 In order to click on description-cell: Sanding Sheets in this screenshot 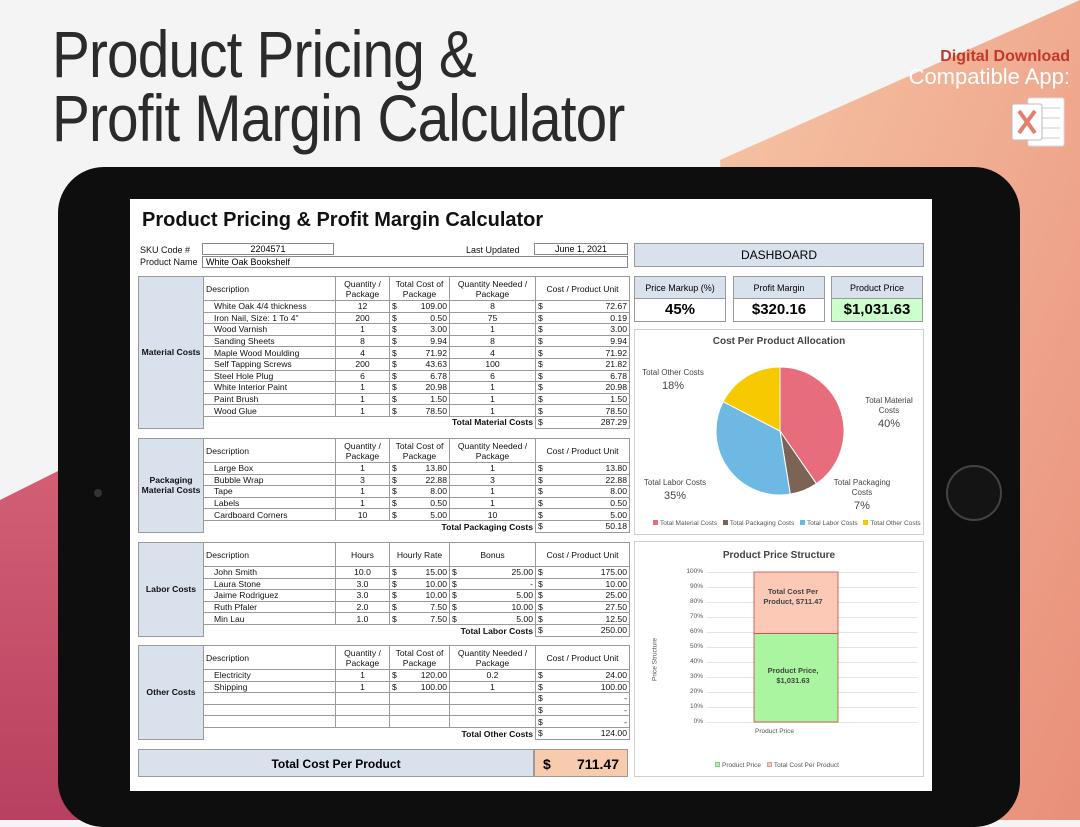, I will do `click(269, 341)`.